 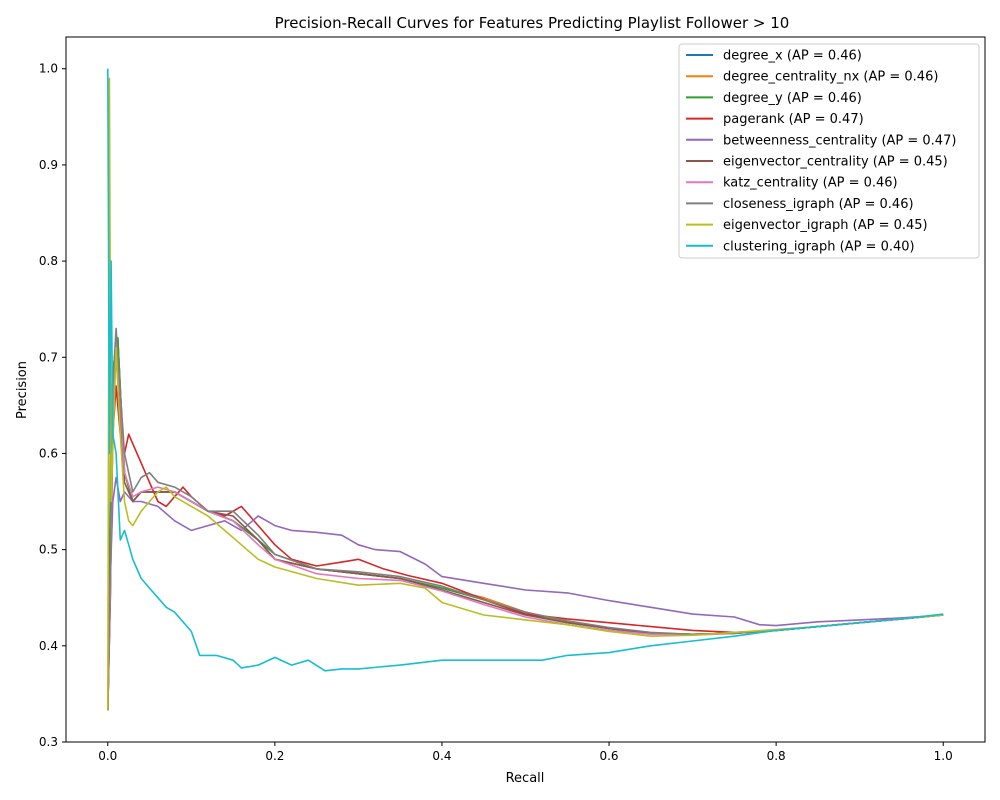 I want to click on x-tick-label: 1.0, so click(x=943, y=756).